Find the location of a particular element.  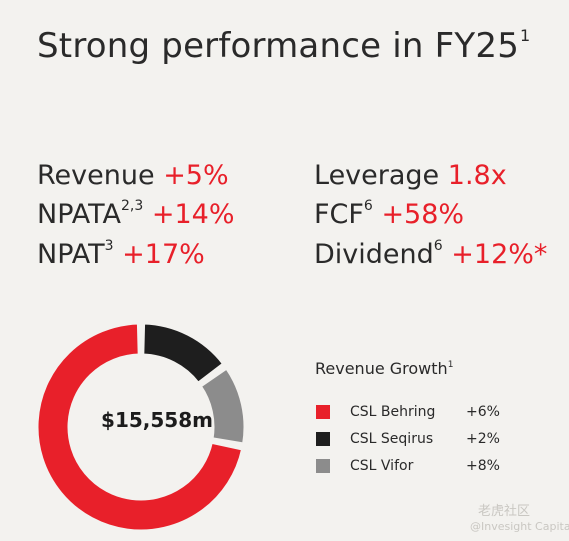

metric-footnote: 2,3 is located at coordinates (132, 206).